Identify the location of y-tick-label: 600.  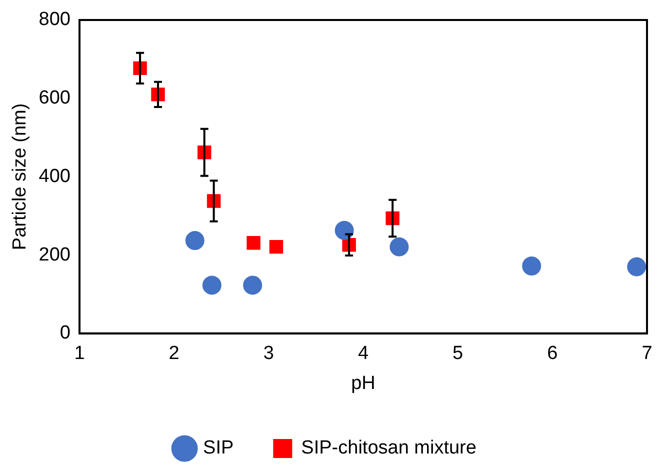
(54, 98).